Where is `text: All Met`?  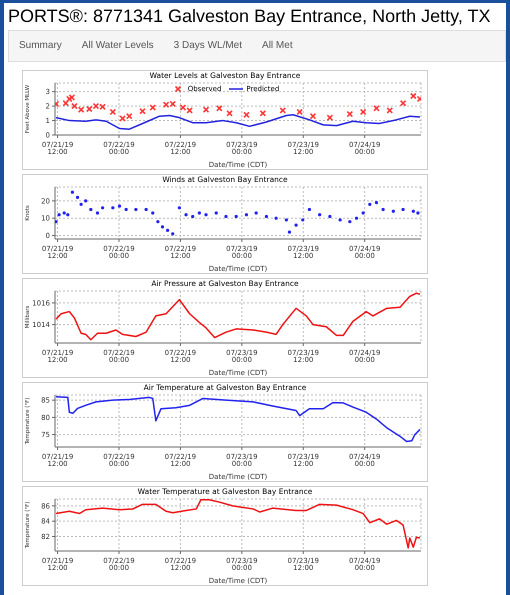
text: All Met is located at coordinates (277, 46).